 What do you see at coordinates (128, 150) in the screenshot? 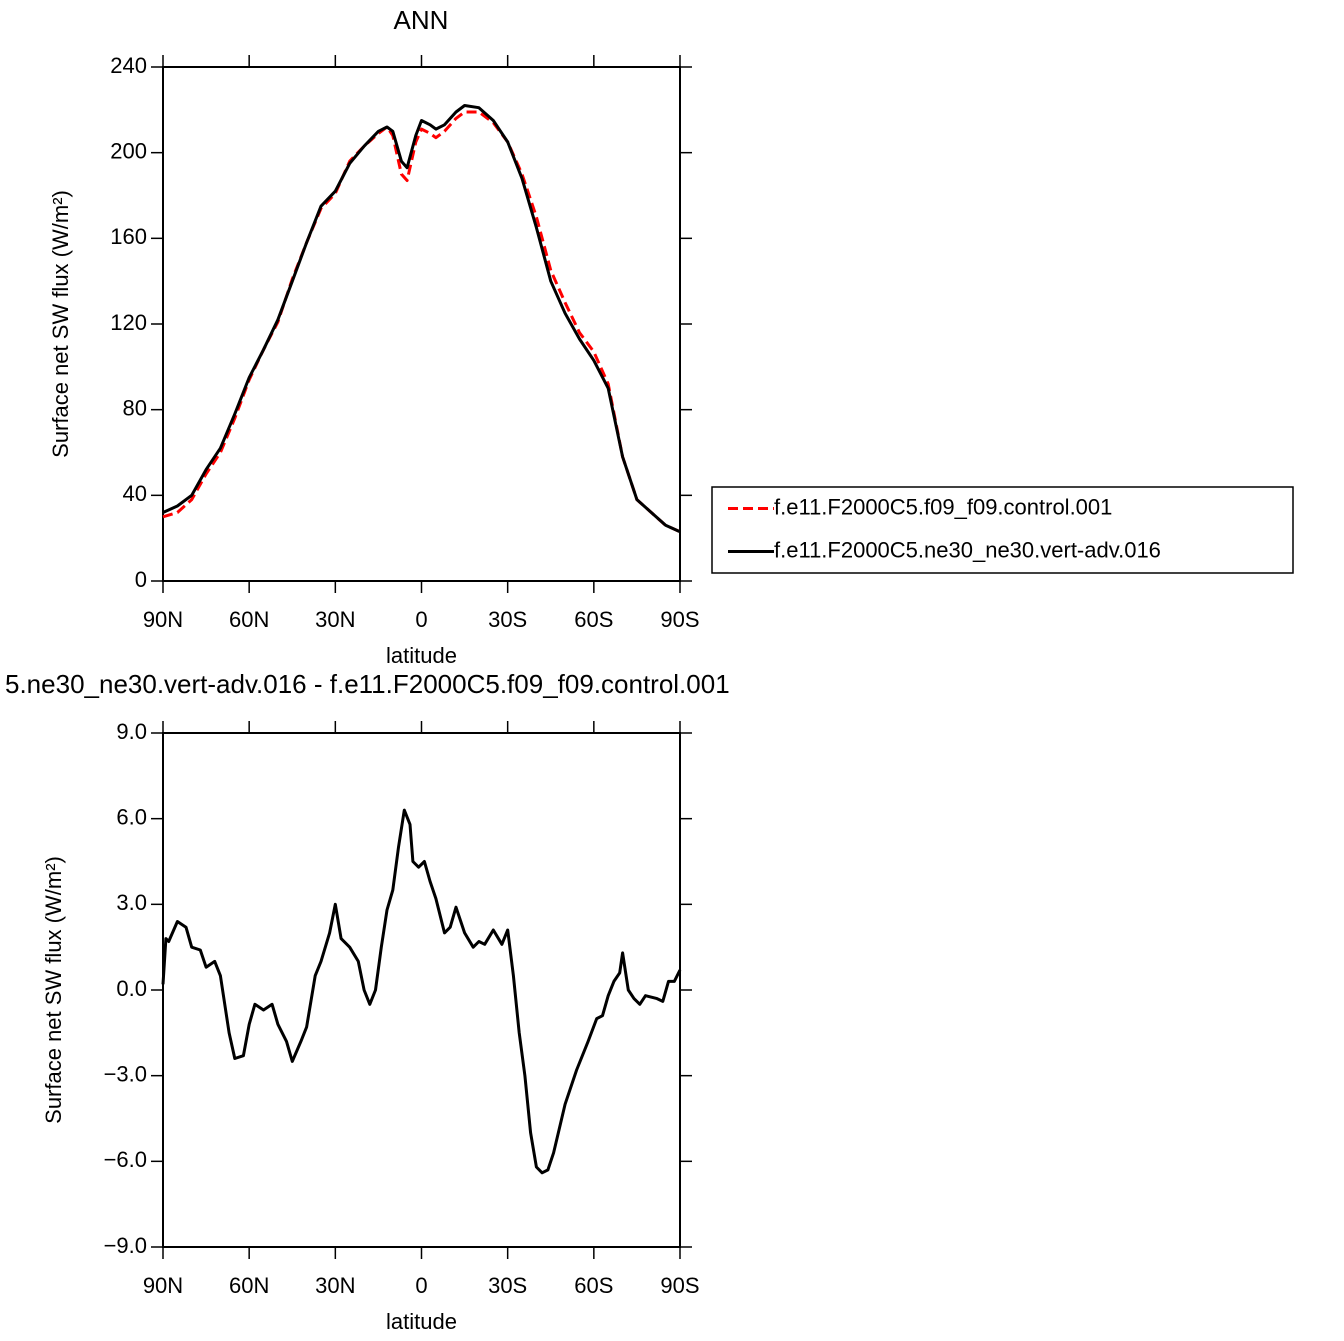
I see `y-tick-label: 200` at bounding box center [128, 150].